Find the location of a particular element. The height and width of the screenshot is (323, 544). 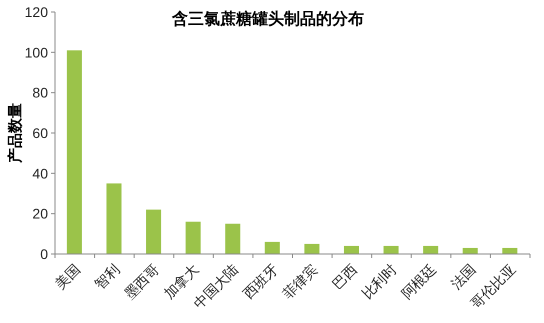

x-tick-label: 菲律宾 is located at coordinates (299, 281).